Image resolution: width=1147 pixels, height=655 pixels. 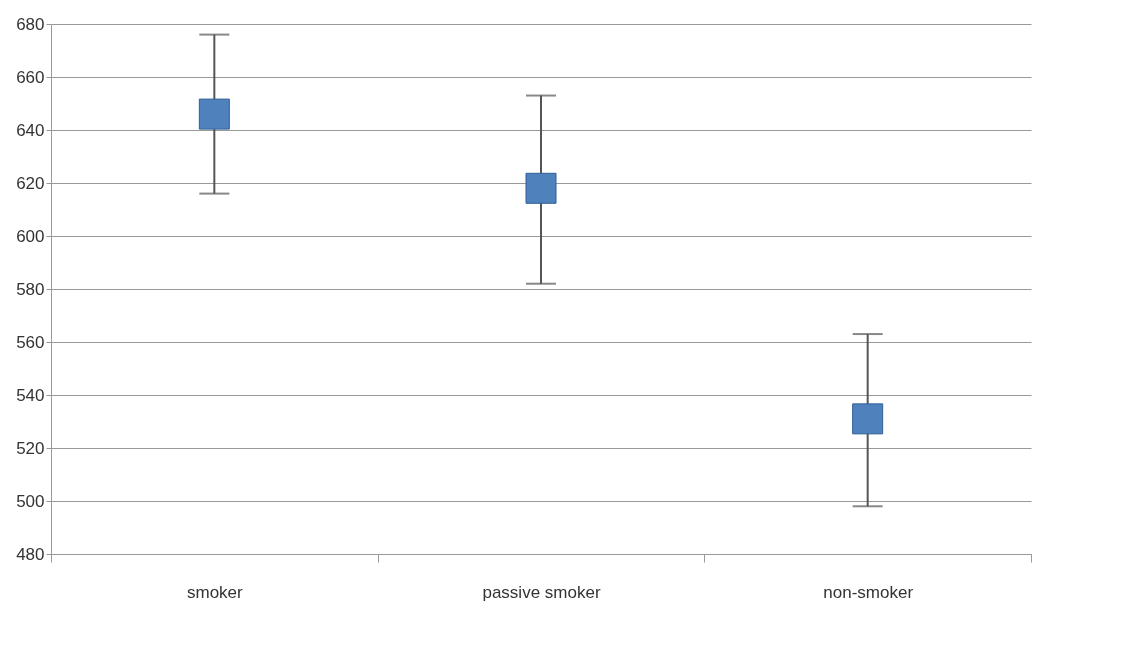 What do you see at coordinates (30, 554) in the screenshot?
I see `y-tick-label: 480` at bounding box center [30, 554].